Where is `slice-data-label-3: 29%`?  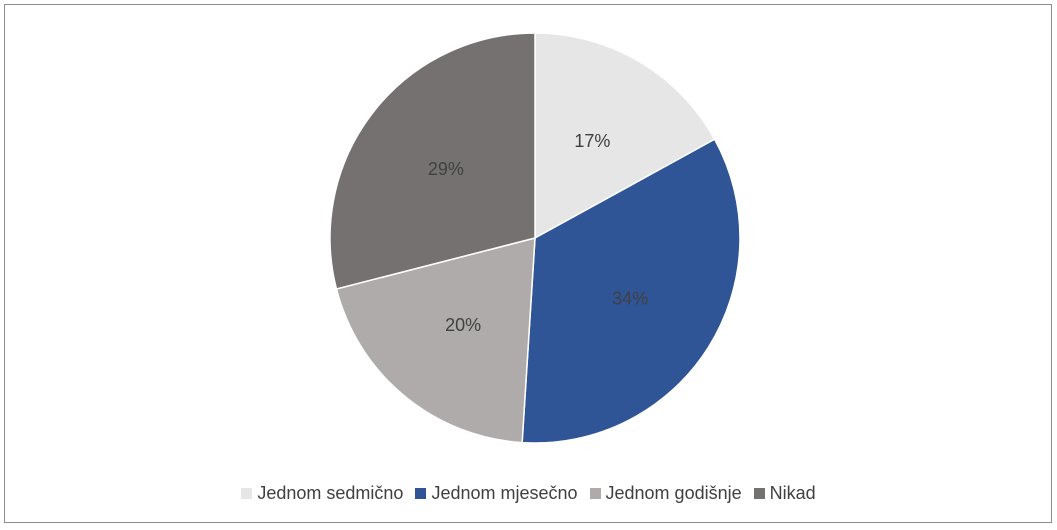
slice-data-label-3: 29% is located at coordinates (446, 169).